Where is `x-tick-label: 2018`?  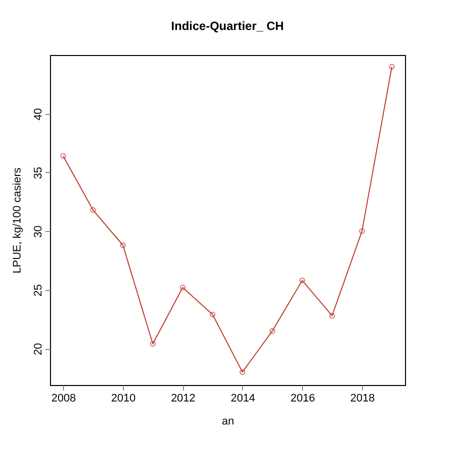
x-tick-label: 2018 is located at coordinates (362, 398).